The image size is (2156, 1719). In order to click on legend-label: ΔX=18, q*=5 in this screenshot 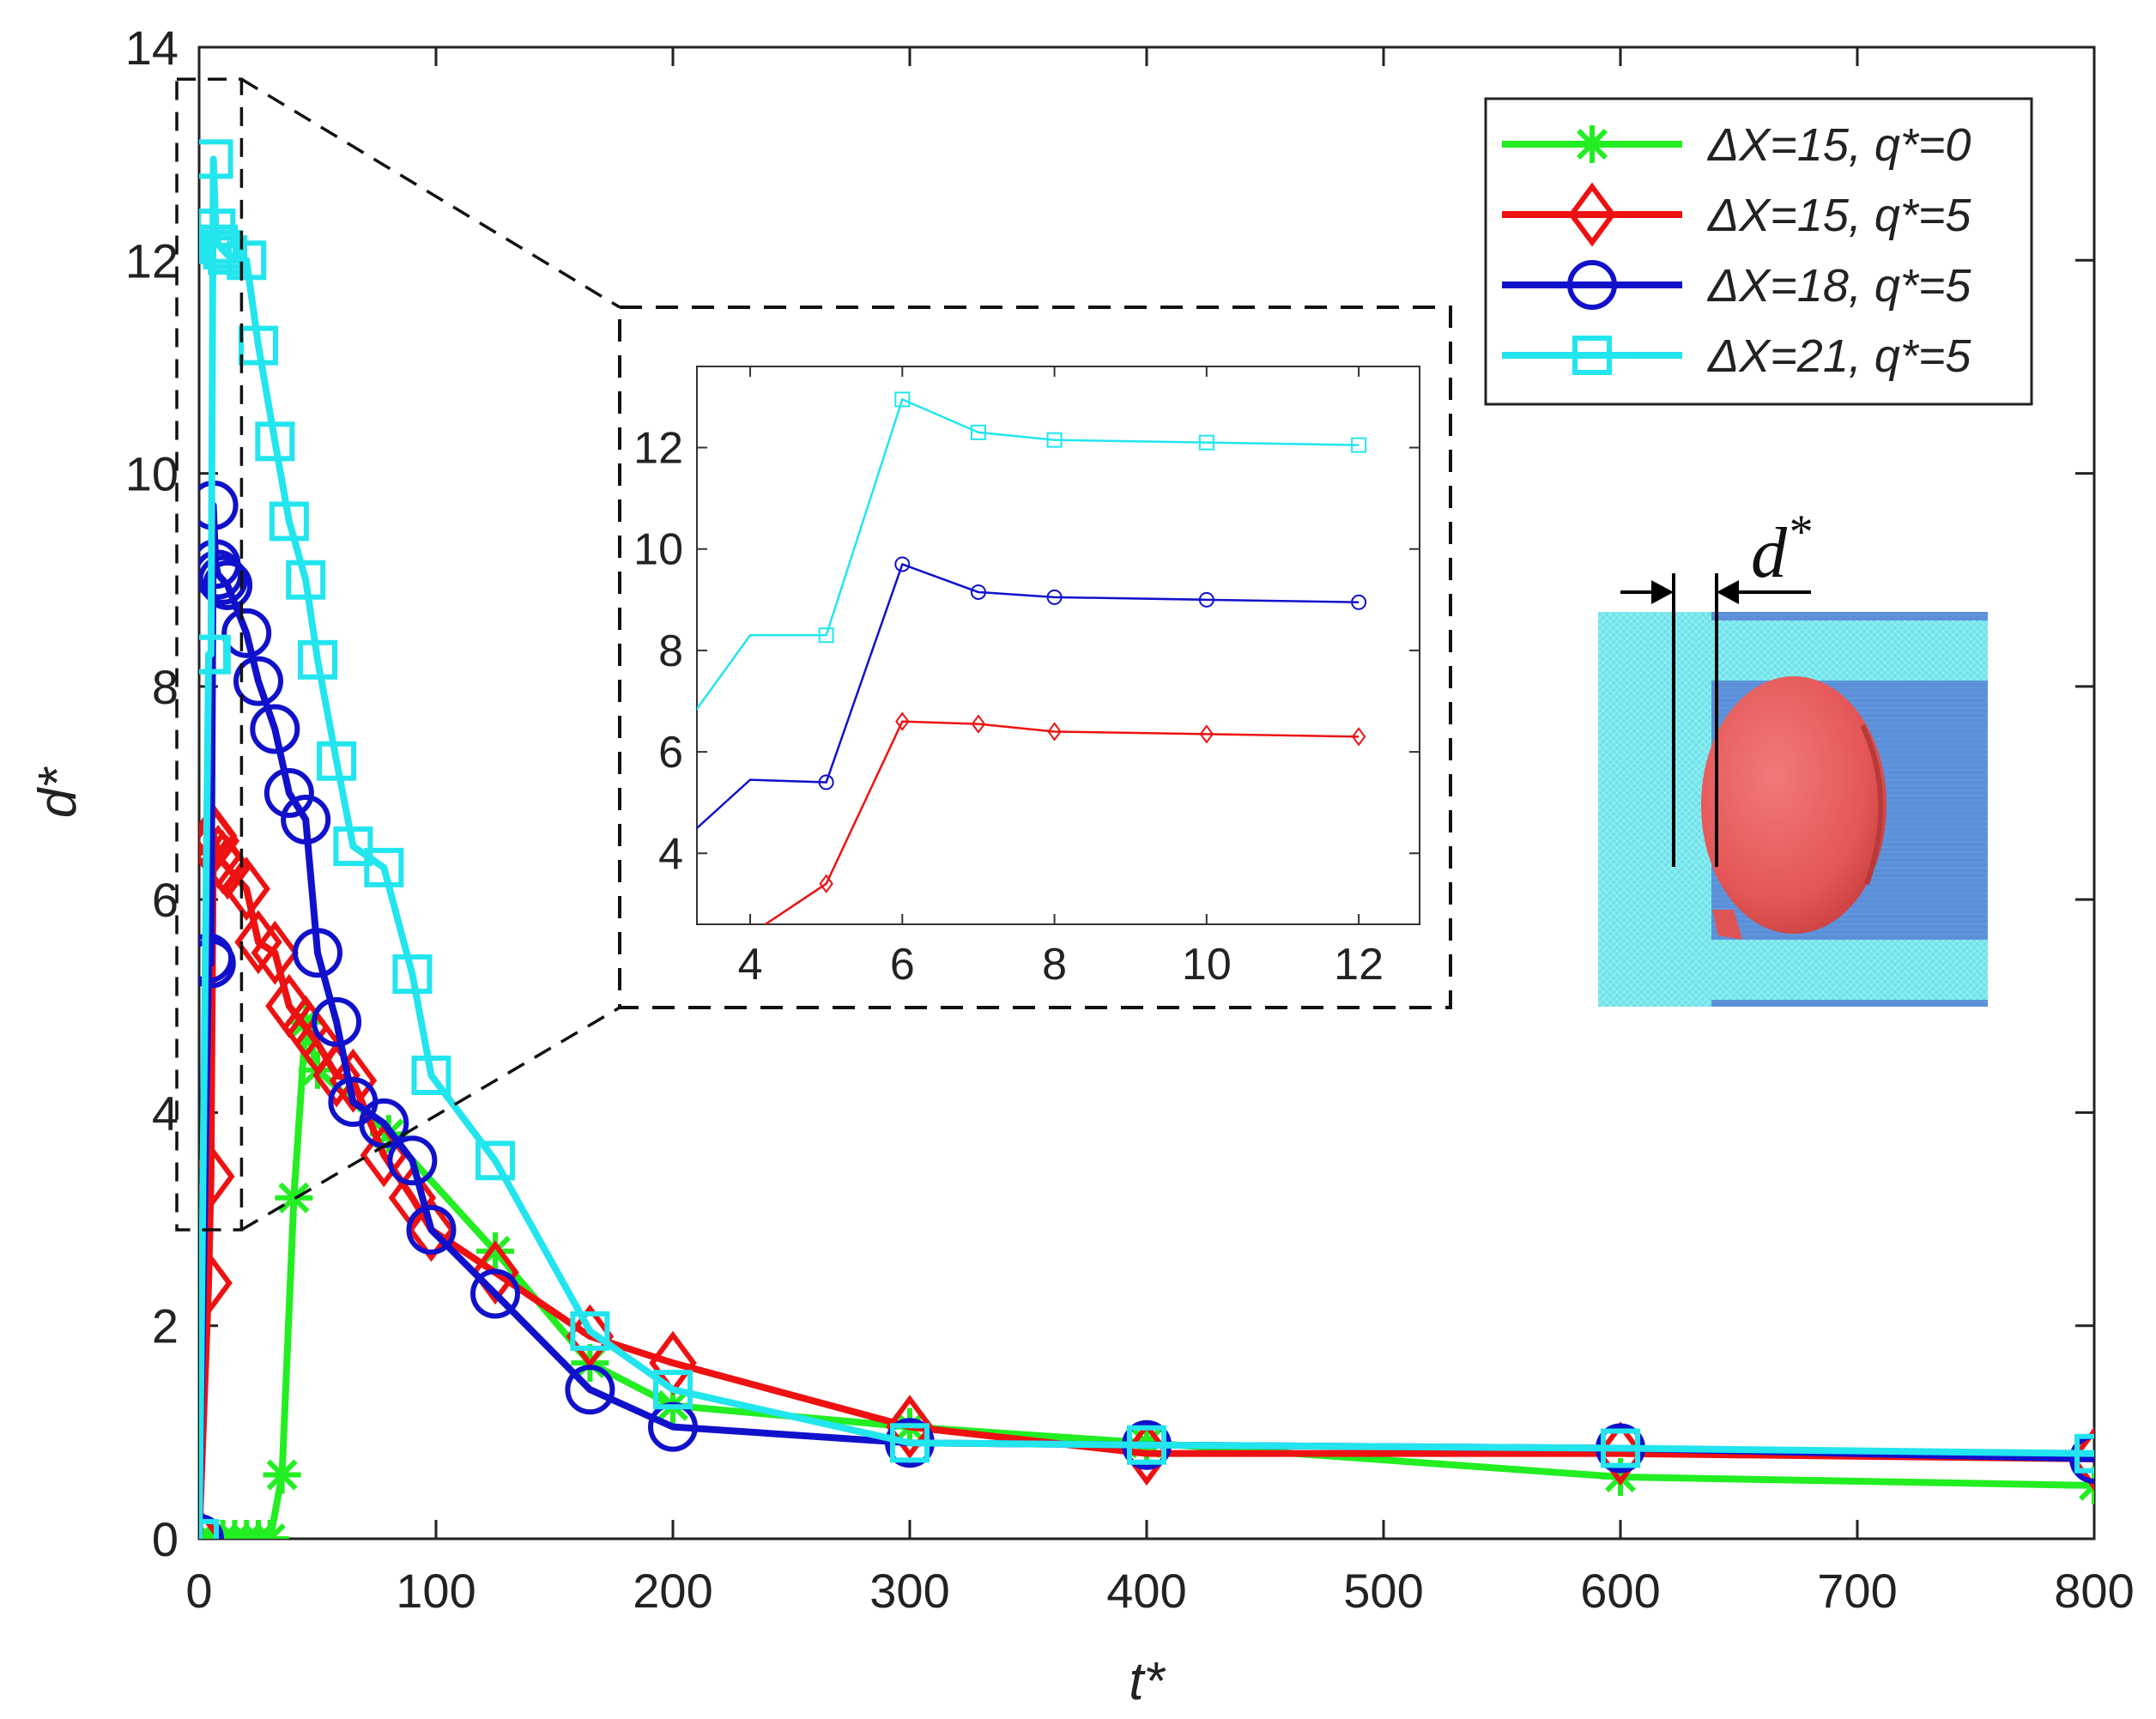, I will do `click(1839, 286)`.